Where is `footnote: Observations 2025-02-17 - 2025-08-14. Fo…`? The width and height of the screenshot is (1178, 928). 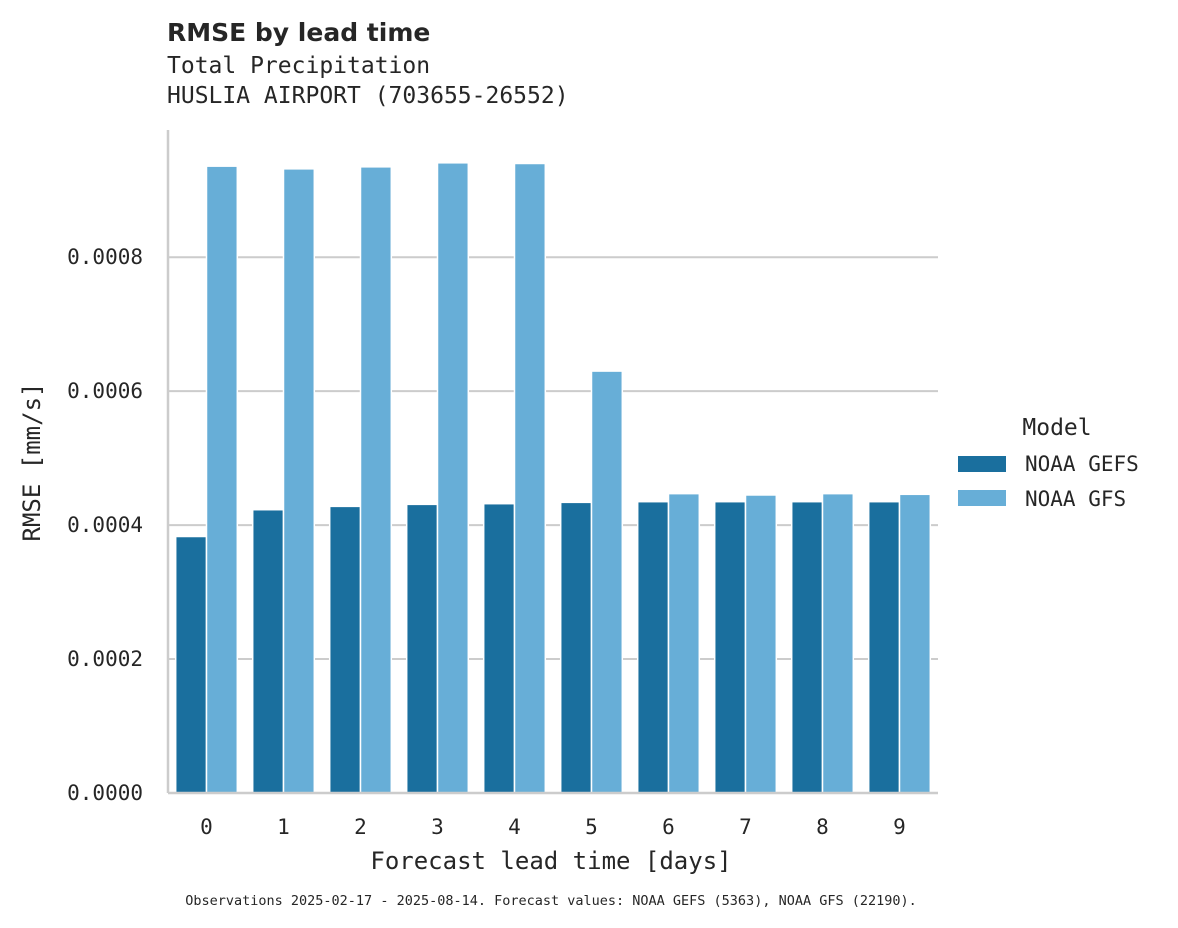
footnote: Observations 2025-02-17 - 2025-08-14. Fo… is located at coordinates (551, 901).